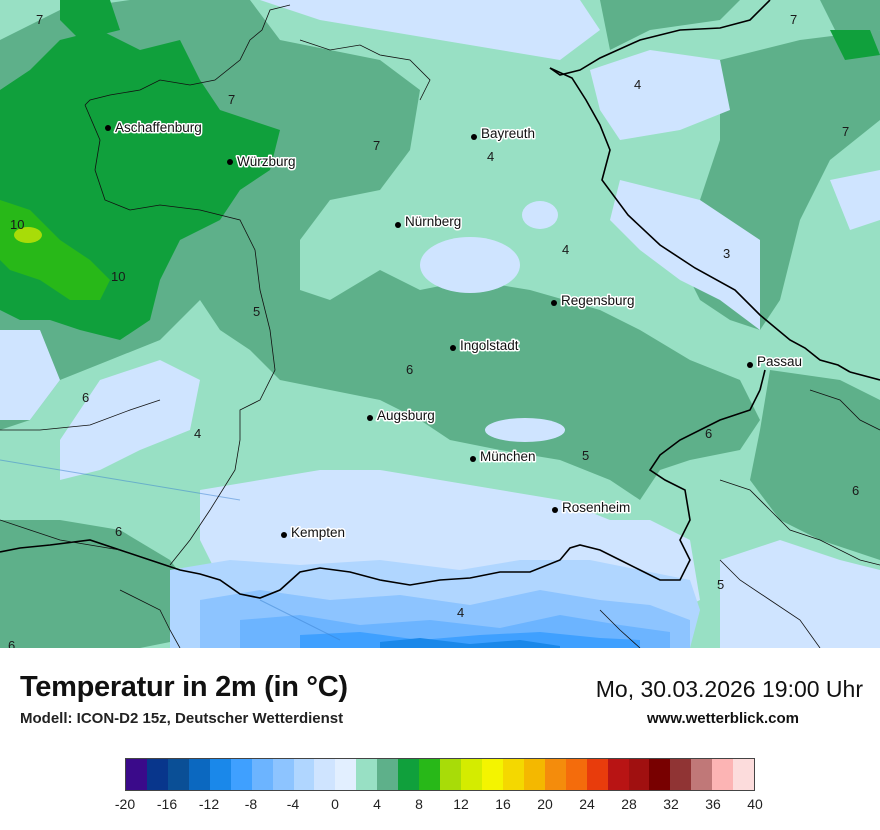 The height and width of the screenshot is (830, 880). I want to click on forecast-datetime: Mo, 30.03.2026 19:00 Uhr, so click(729, 689).